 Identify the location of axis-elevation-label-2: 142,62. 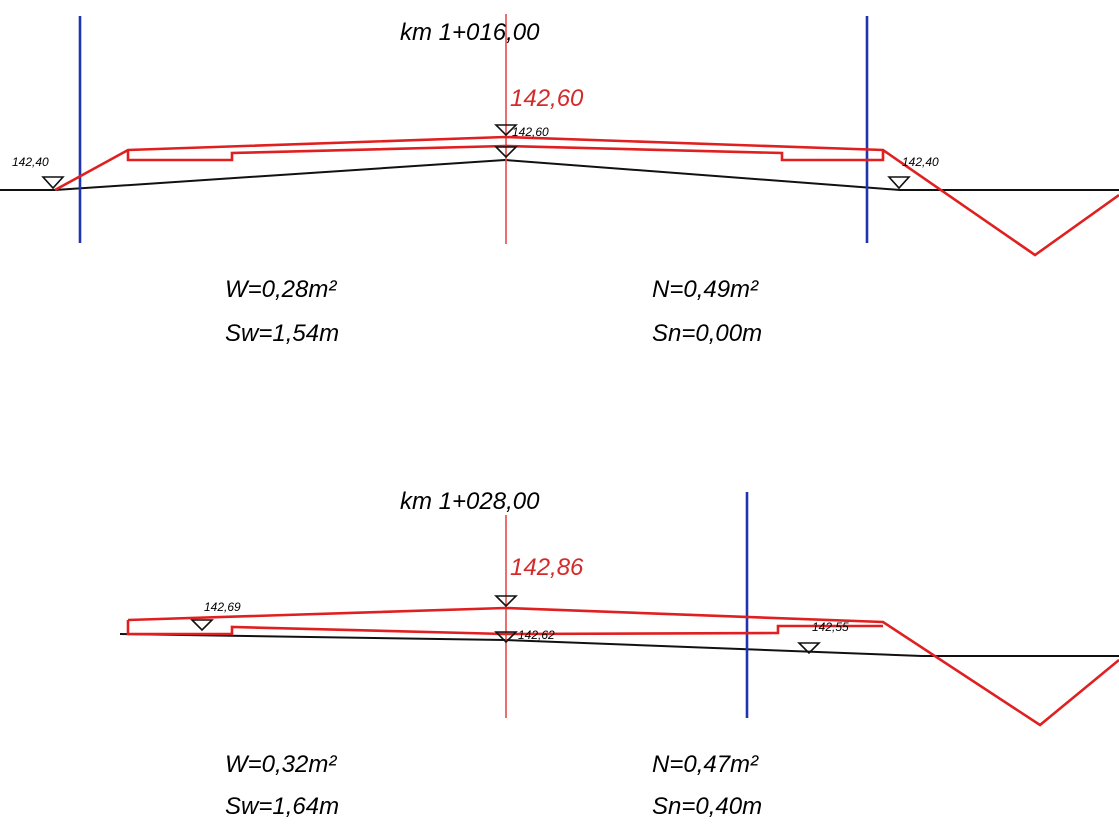
(536, 635).